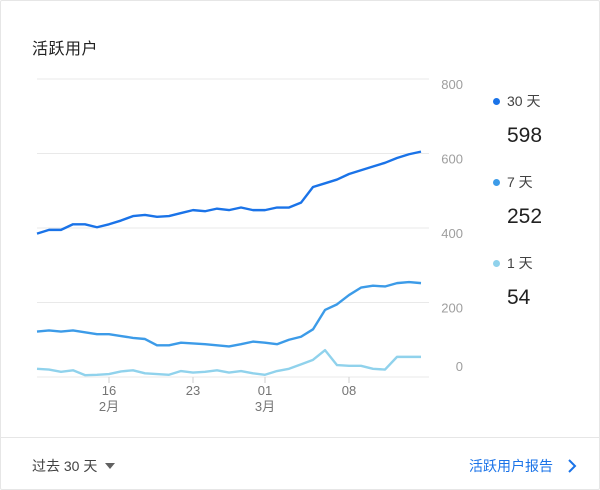  I want to click on date-range-dropdown: 过去 30 天, so click(74, 466).